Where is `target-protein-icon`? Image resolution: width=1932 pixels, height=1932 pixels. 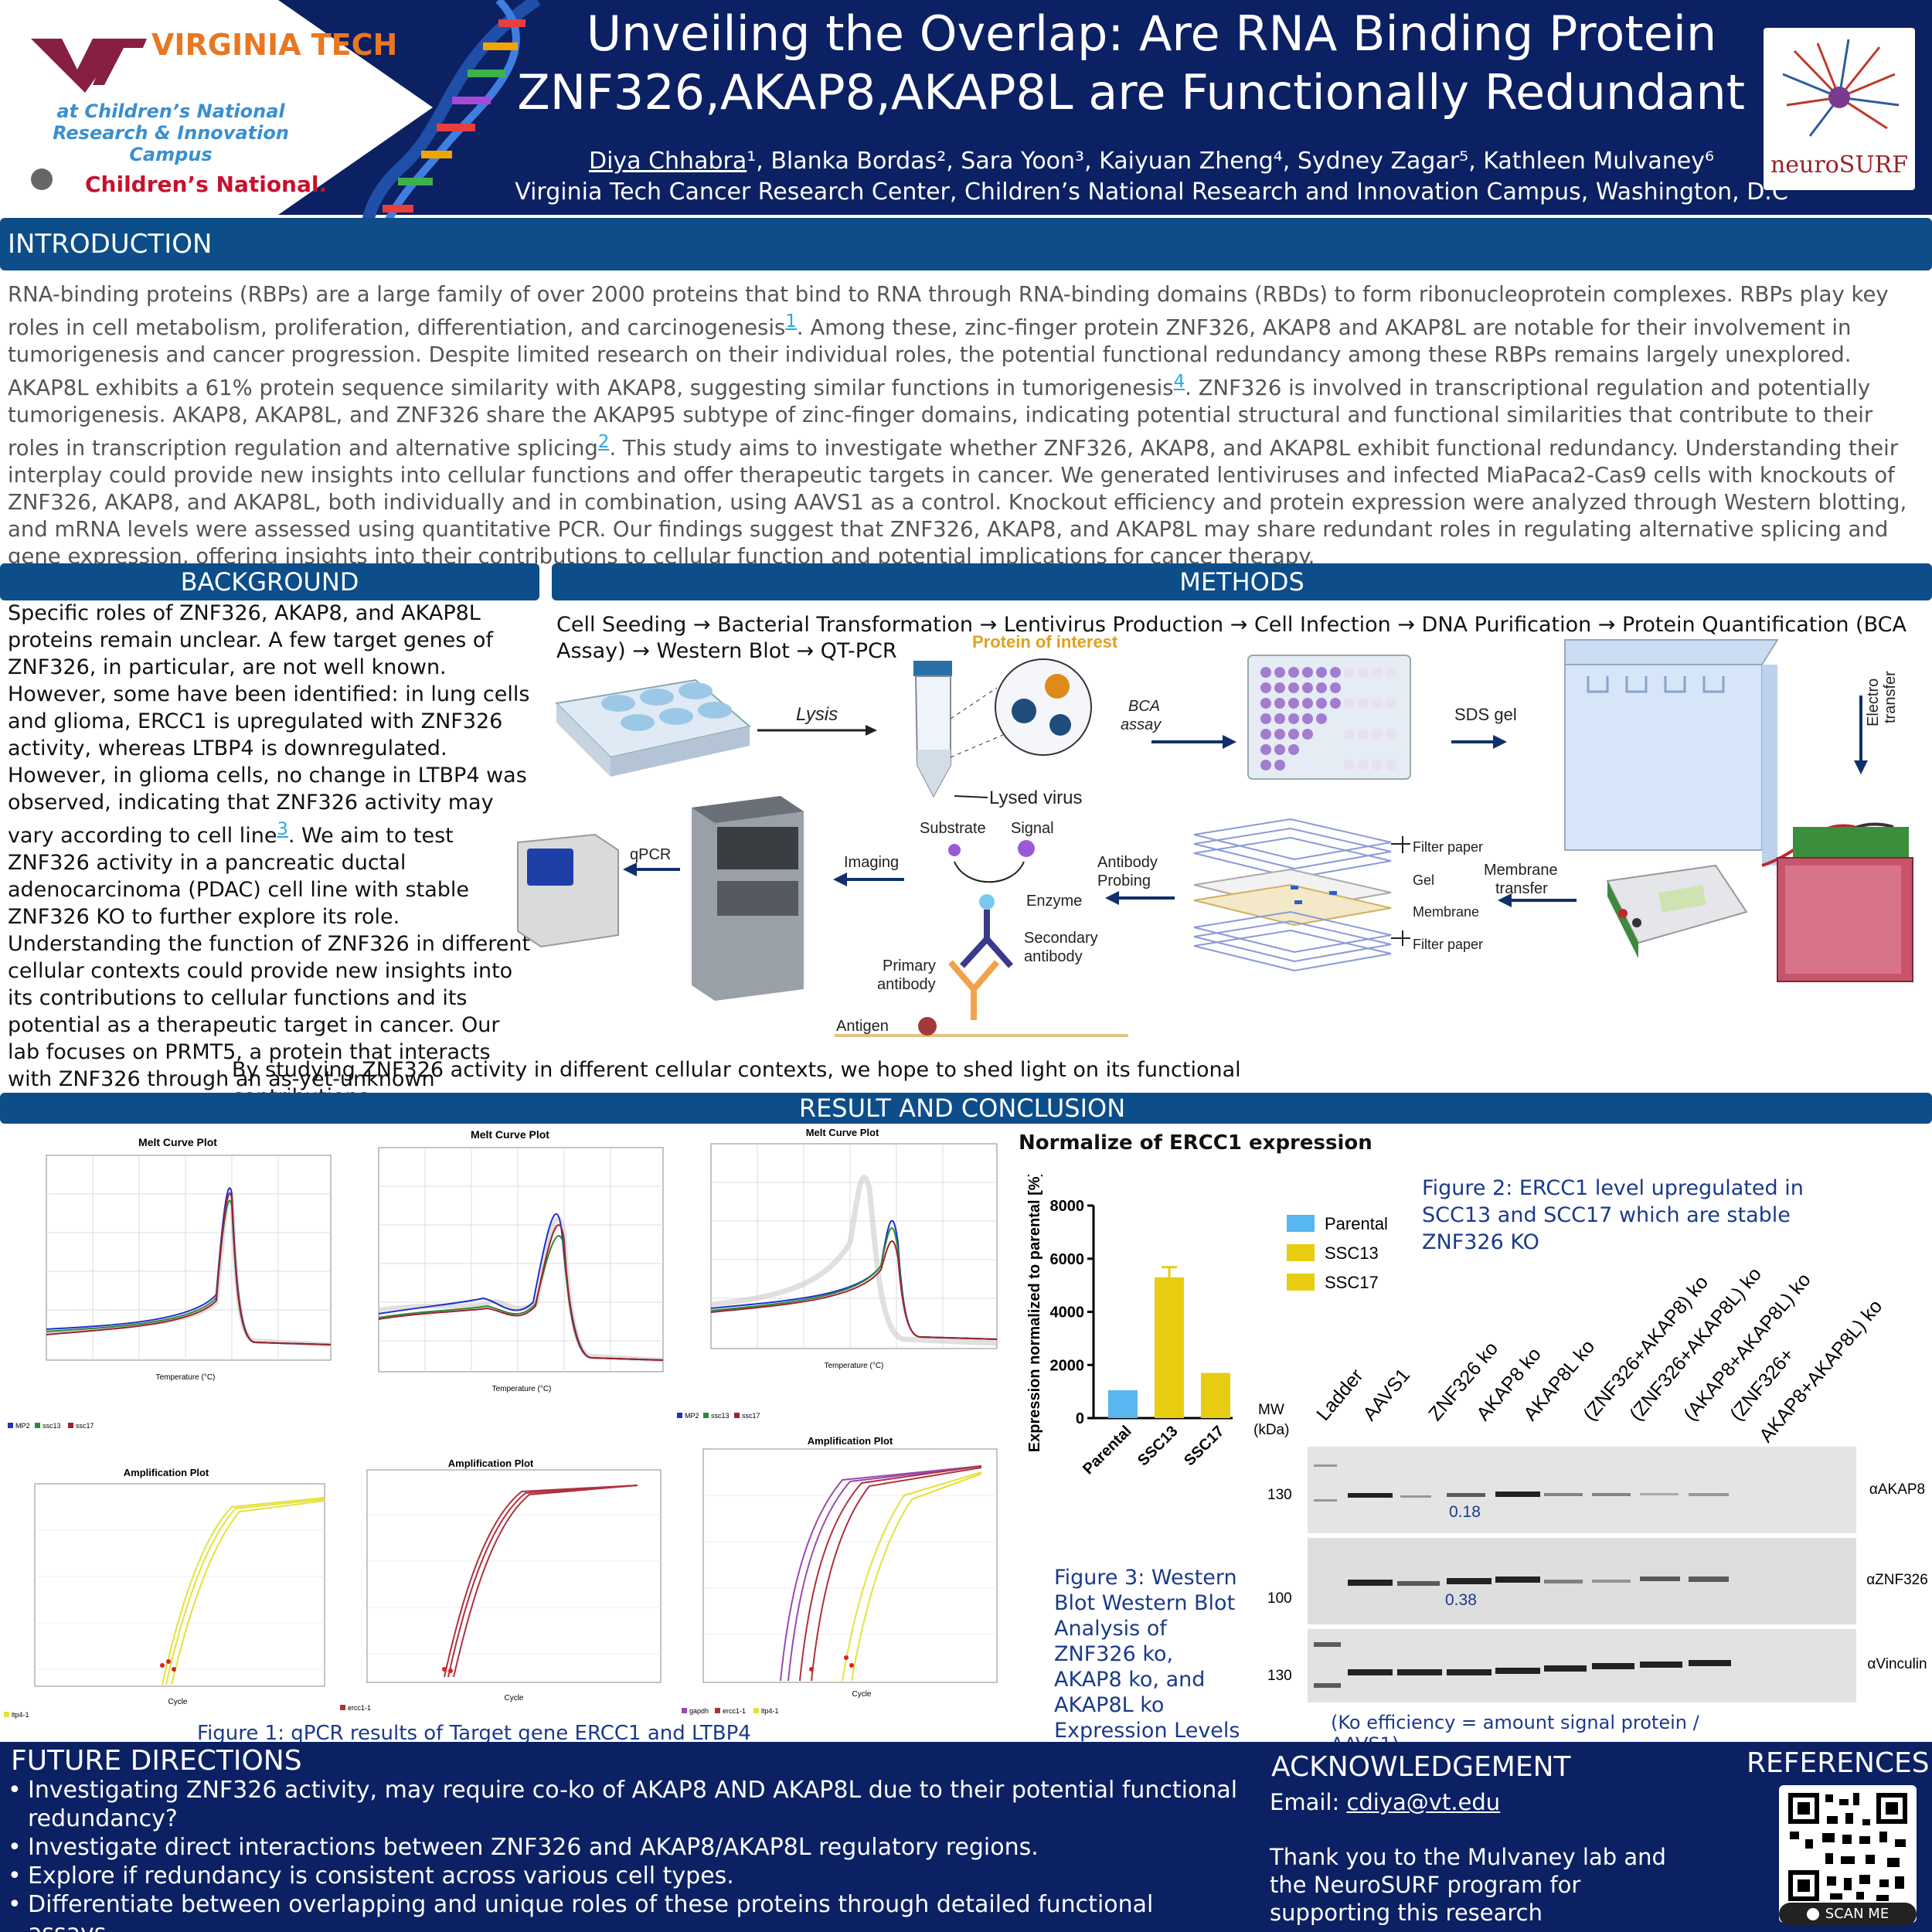 target-protein-icon is located at coordinates (1057, 687).